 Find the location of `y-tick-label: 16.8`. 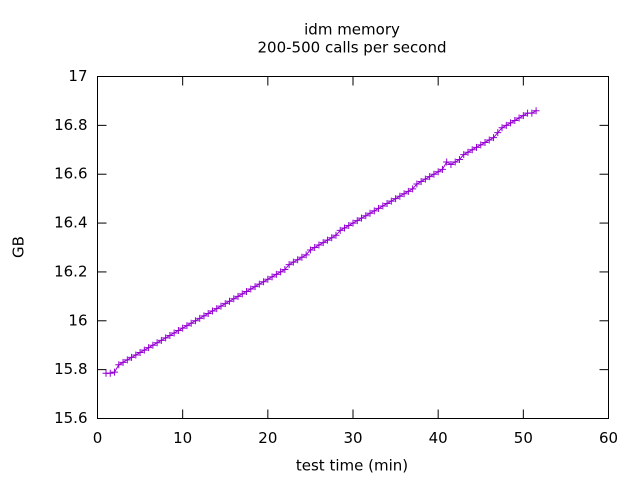

y-tick-label: 16.8 is located at coordinates (70, 125).